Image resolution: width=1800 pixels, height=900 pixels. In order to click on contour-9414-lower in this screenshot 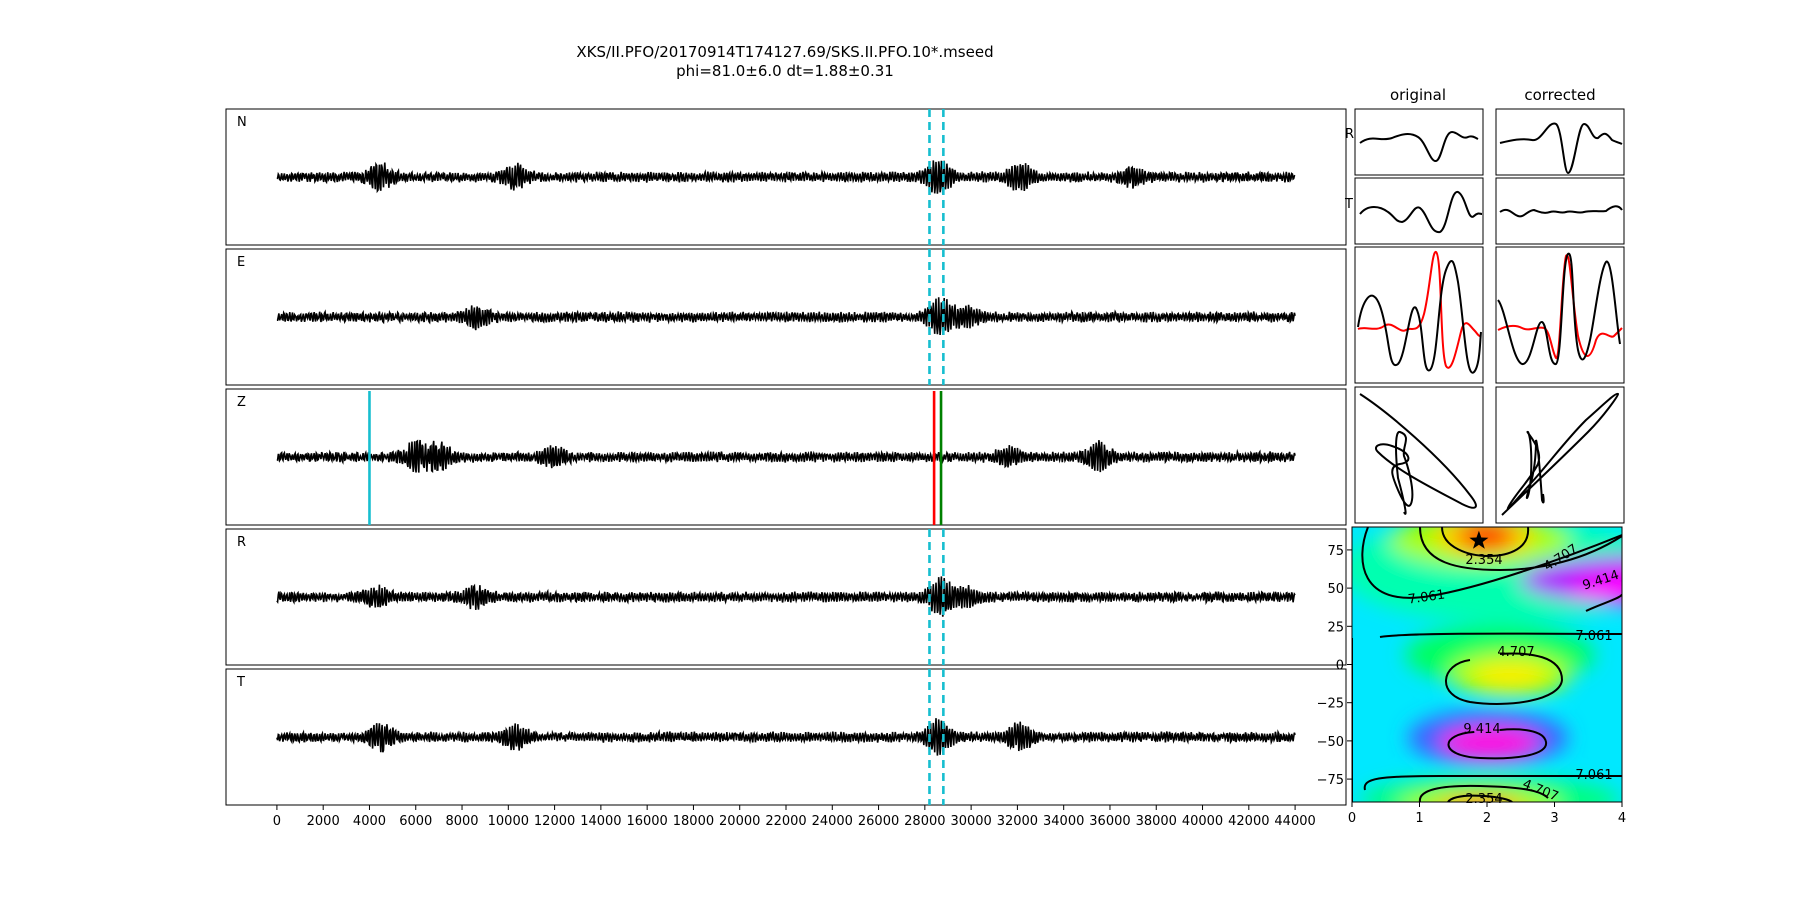, I will do `click(1497, 744)`.